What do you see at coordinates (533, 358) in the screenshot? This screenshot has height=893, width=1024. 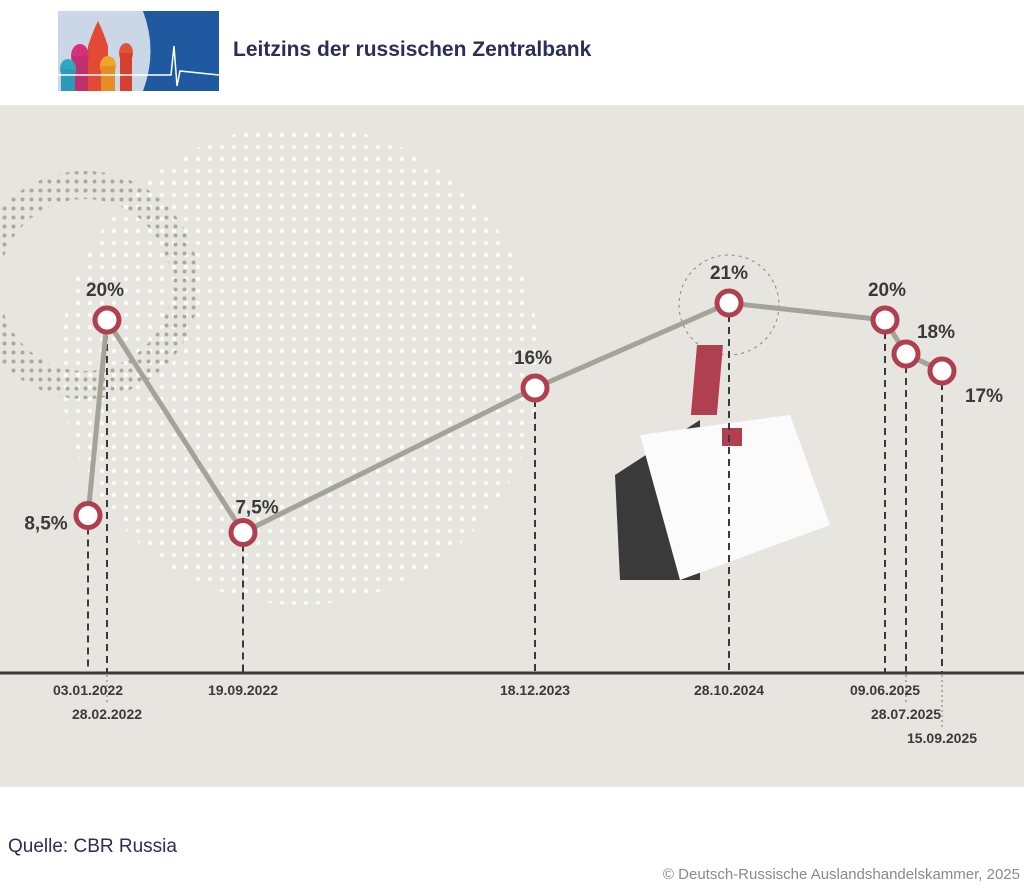 I see `data-label: 16%` at bounding box center [533, 358].